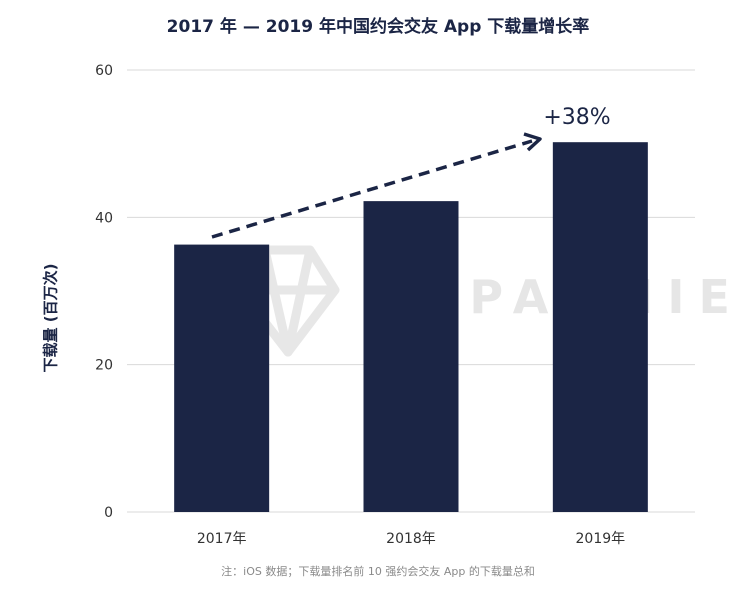 The image size is (756, 594). I want to click on growth-annotation: +38%, so click(576, 117).